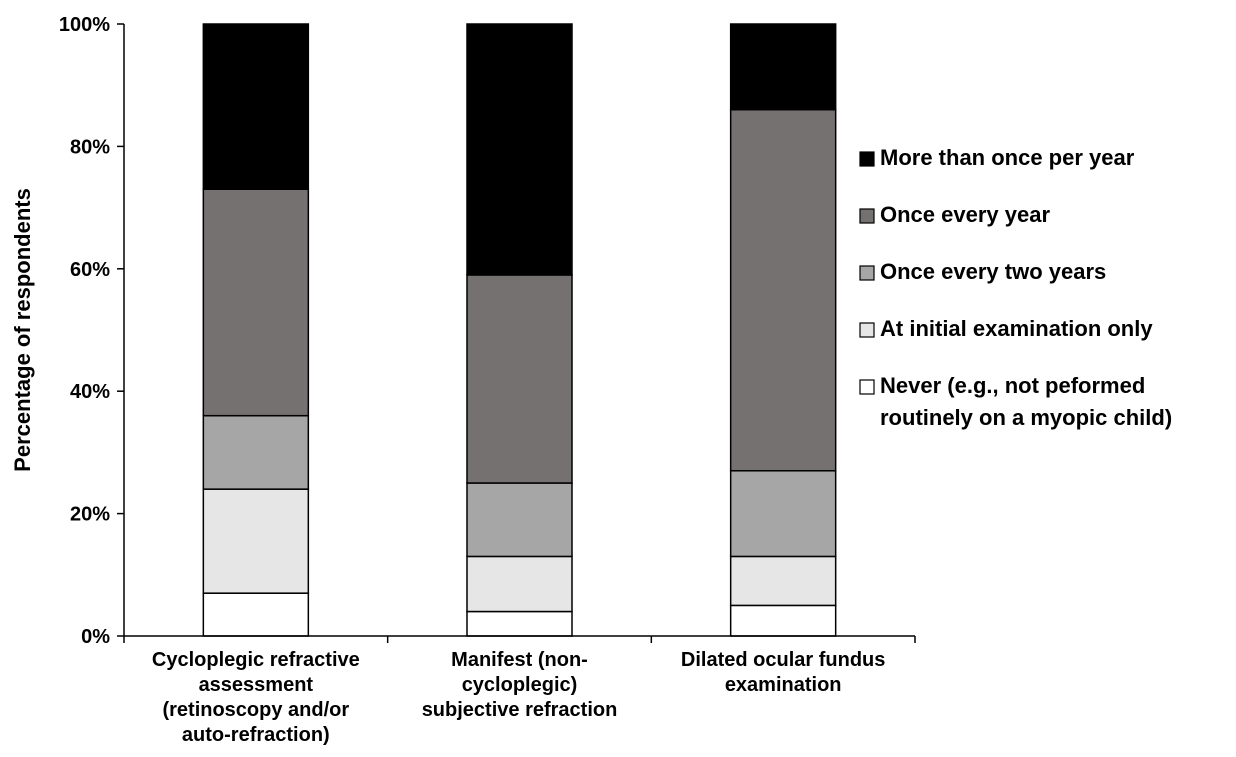 This screenshot has width=1236, height=757. What do you see at coordinates (91, 331) in the screenshot?
I see `y-axis-ticks: 0% 20% 40% 60% 80% 100%` at bounding box center [91, 331].